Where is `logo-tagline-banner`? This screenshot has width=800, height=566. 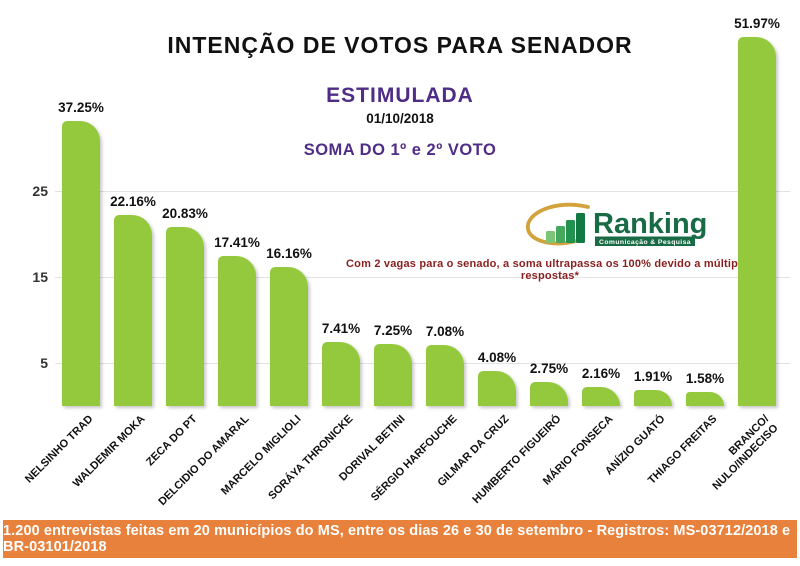 logo-tagline-banner is located at coordinates (645, 241).